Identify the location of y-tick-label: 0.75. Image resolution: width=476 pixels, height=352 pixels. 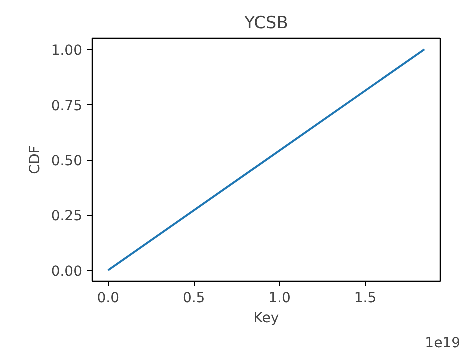
(66, 106).